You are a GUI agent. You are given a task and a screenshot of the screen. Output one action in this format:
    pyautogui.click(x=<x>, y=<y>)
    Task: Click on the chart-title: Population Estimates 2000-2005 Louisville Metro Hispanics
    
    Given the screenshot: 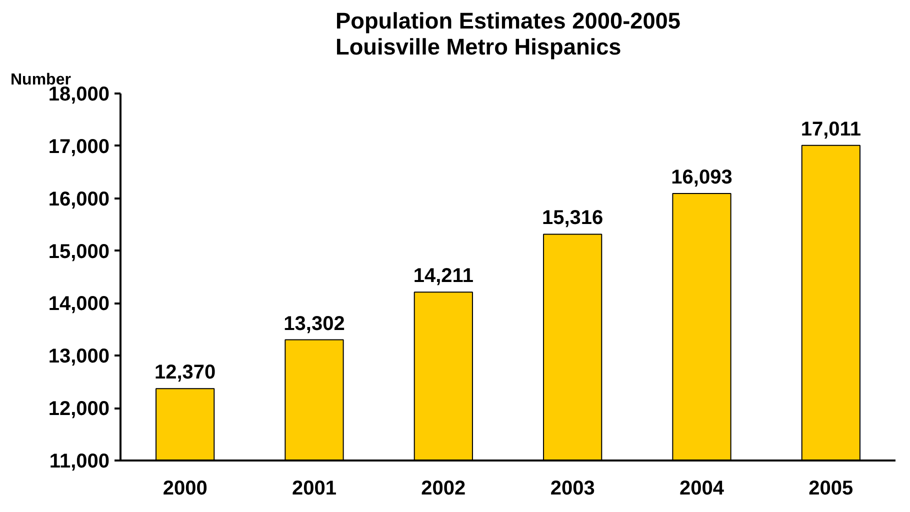 What is the action you would take?
    pyautogui.click(x=508, y=34)
    